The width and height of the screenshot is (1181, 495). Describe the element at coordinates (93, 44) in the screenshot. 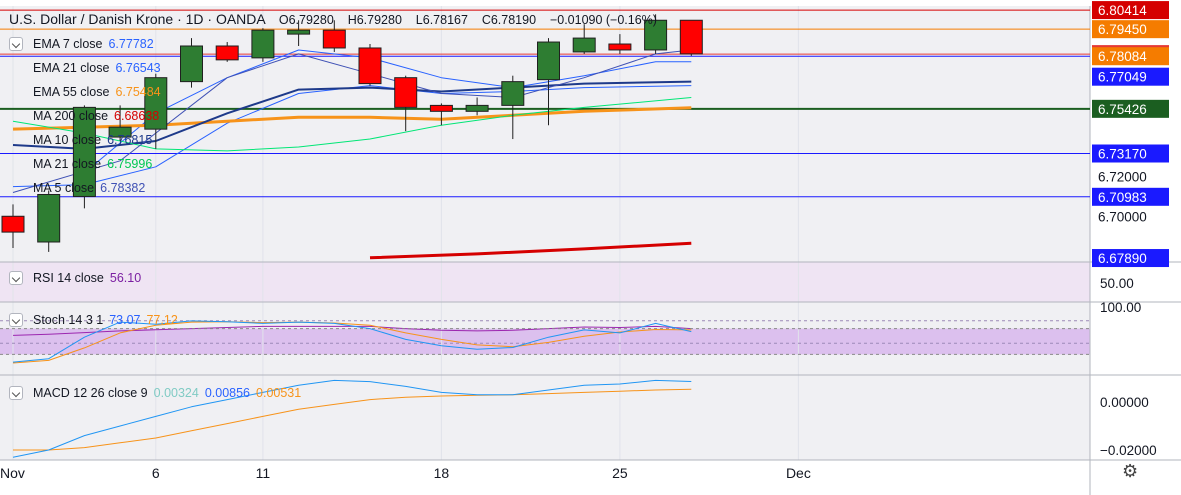

I see `legend-ema7: EMA 7 close 6.77782` at that location.